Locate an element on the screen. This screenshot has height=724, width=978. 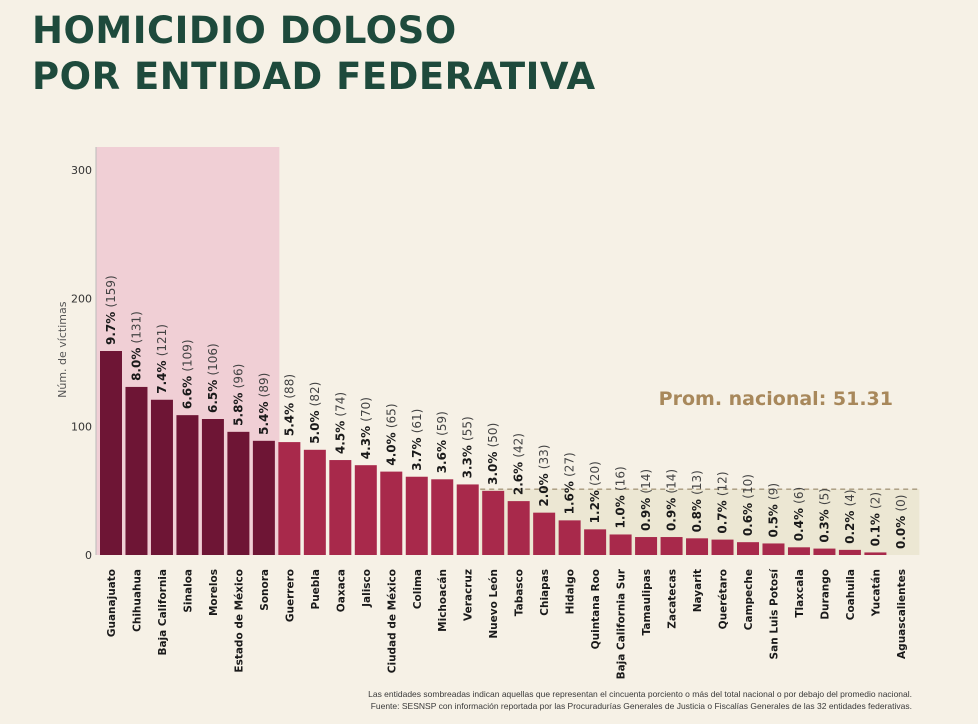
data-label-percent: 1.0% is located at coordinates (621, 509).